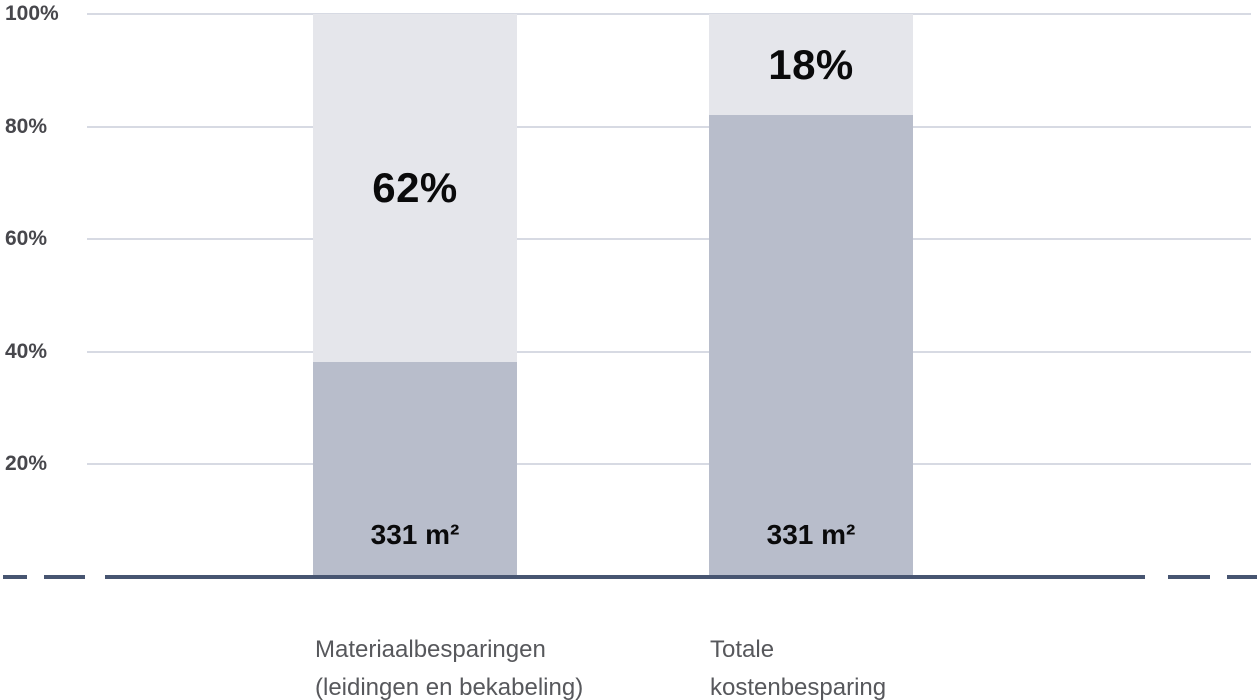 This screenshot has height=700, width=1257. I want to click on percent-value-label: 62%, so click(415, 187).